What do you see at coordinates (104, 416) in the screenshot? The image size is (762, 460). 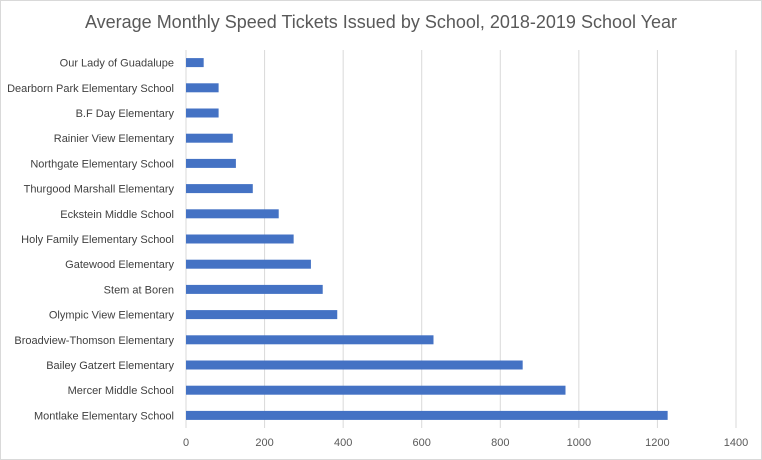 I see `category-label: Montlake Elementary School` at bounding box center [104, 416].